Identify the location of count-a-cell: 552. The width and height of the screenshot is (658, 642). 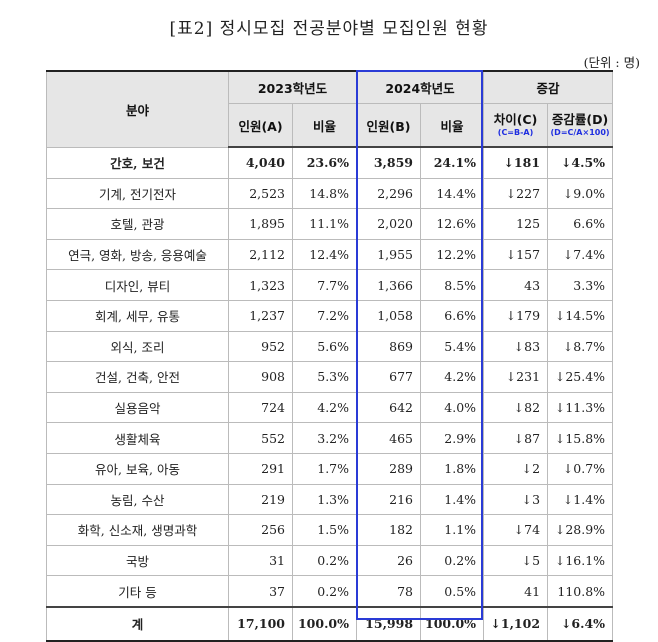
(260, 438).